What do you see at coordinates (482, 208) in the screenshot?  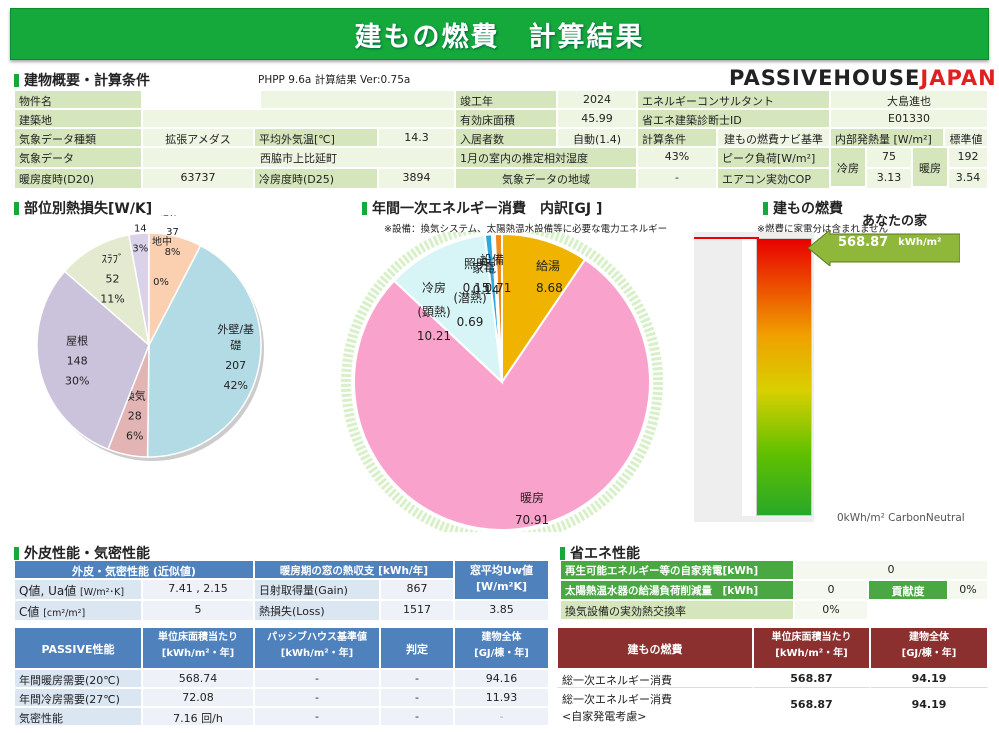 I see `energy-heading: 年間一次エネルギー消費 内訳[GJ ]` at bounding box center [482, 208].